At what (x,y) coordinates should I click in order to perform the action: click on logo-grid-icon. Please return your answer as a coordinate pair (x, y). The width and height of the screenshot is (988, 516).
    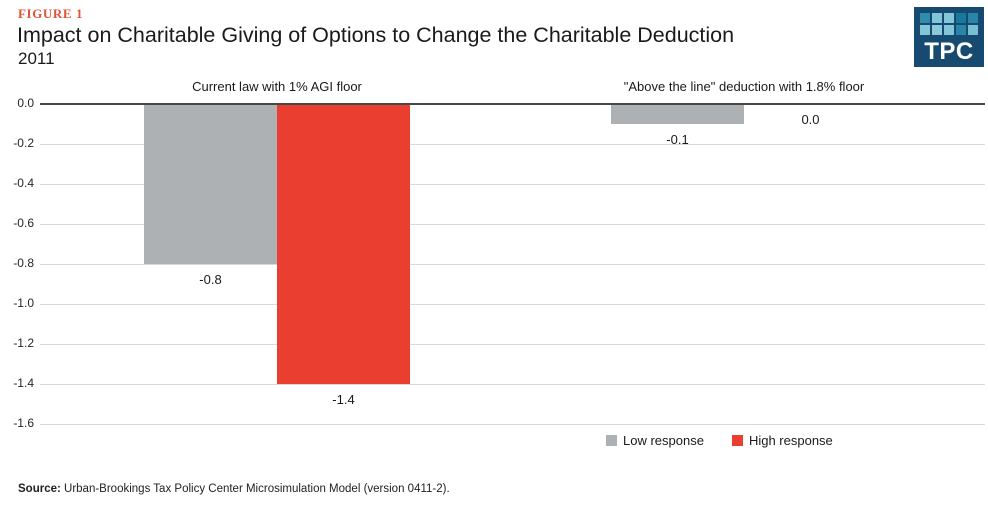
    Looking at the image, I should click on (949, 24).